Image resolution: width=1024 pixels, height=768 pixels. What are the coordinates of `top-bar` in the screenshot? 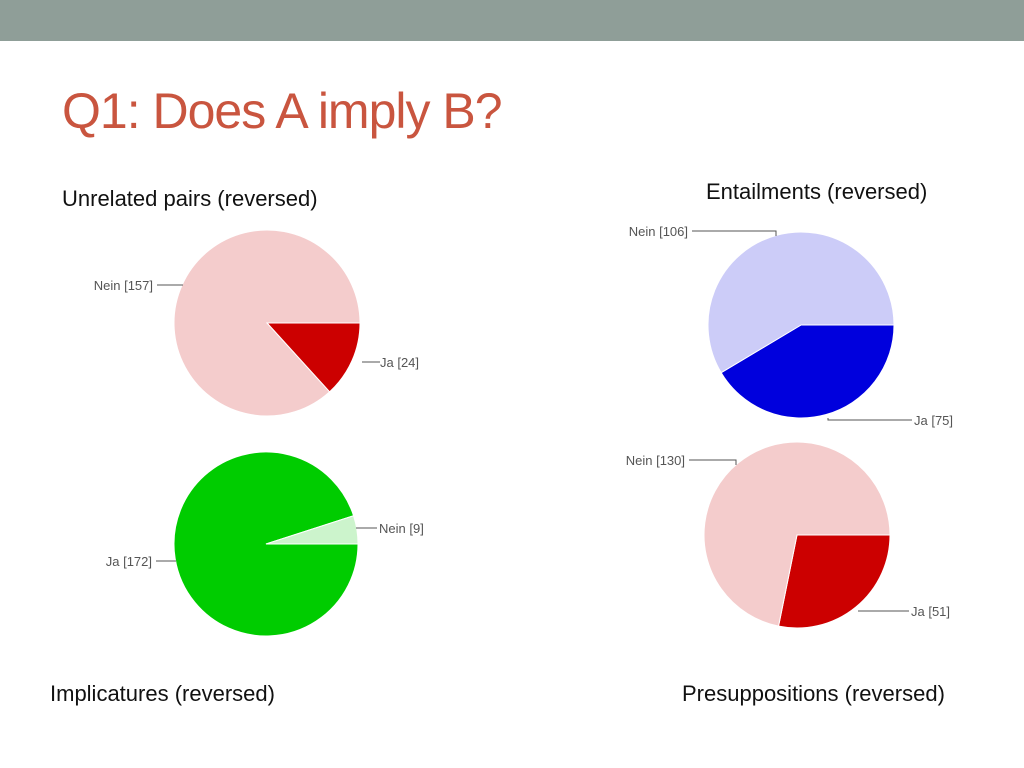 It's located at (512, 20).